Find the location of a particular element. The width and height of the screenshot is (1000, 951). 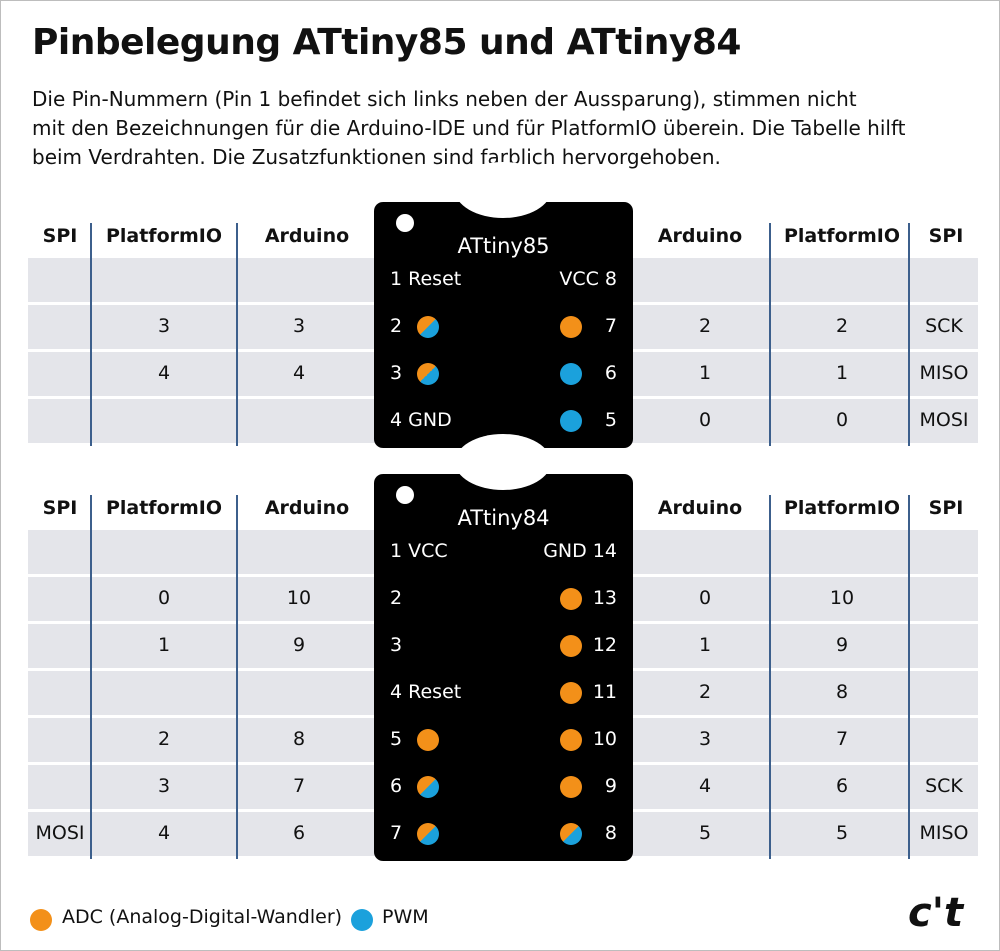

right-platformio-cell: 1 is located at coordinates (842, 373).